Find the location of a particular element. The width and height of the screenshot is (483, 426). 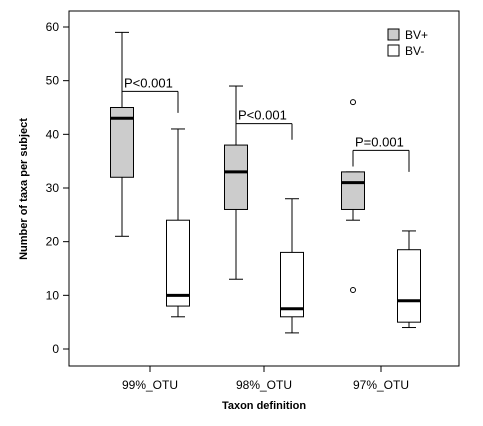

x-tick-label: 98%_OTU is located at coordinates (264, 385).